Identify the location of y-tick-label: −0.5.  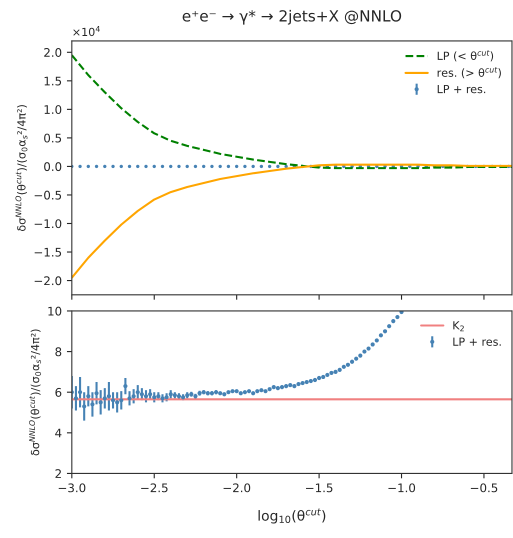
(48, 195).